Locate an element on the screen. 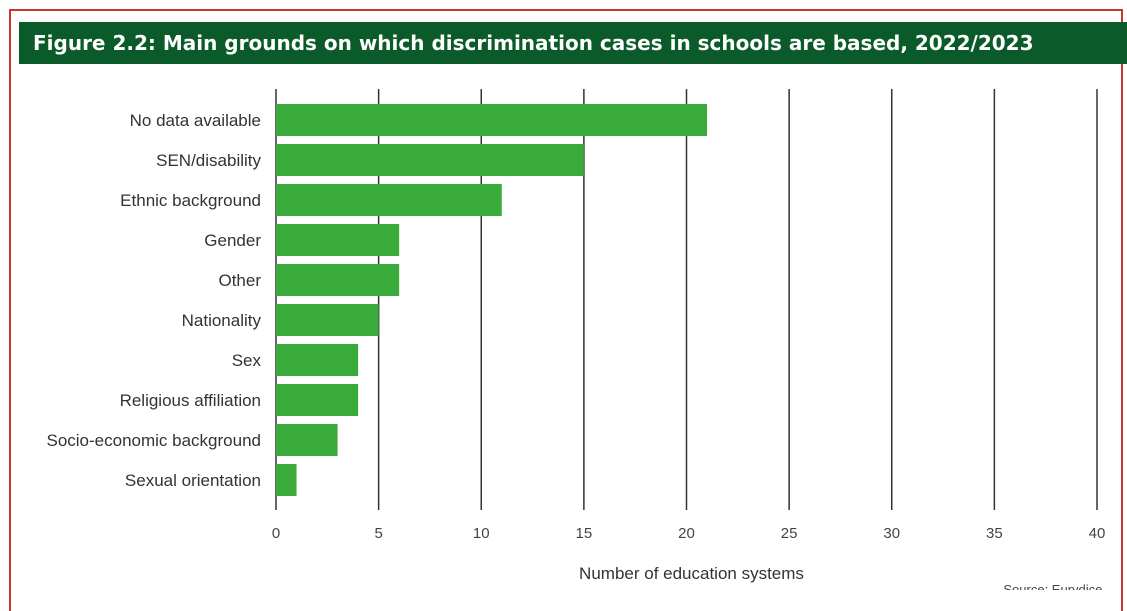 Image resolution: width=1127 pixels, height=611 pixels. category-label: Other is located at coordinates (239, 280).